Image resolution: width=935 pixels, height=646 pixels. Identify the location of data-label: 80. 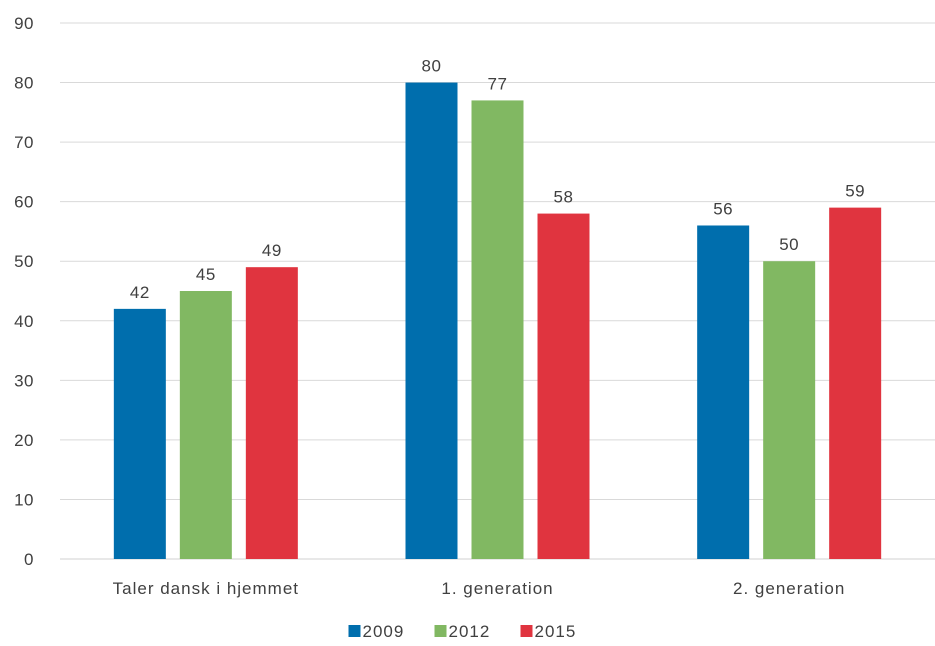
(432, 66).